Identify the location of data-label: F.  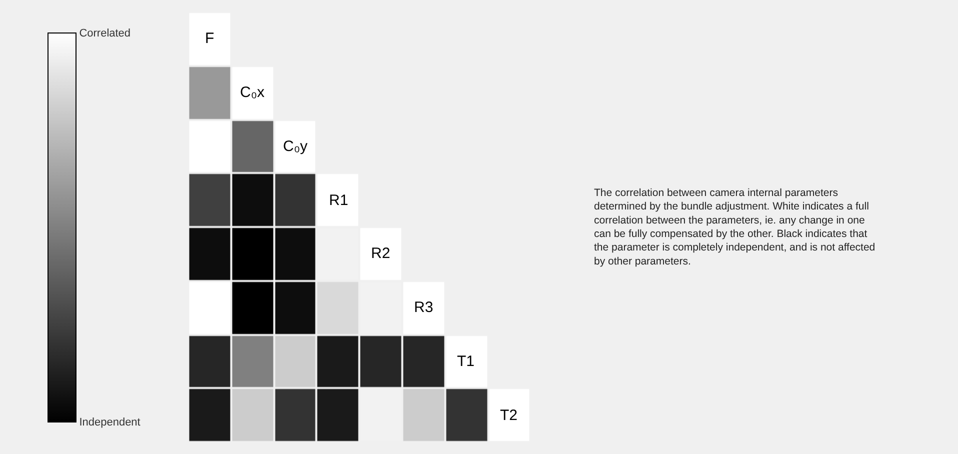
(209, 38).